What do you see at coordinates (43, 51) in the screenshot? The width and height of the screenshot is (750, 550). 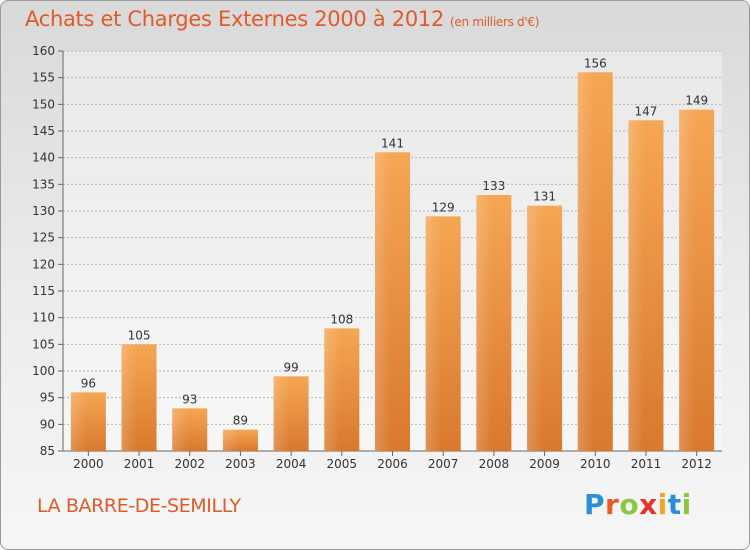 I see `y-tick-label: 160` at bounding box center [43, 51].